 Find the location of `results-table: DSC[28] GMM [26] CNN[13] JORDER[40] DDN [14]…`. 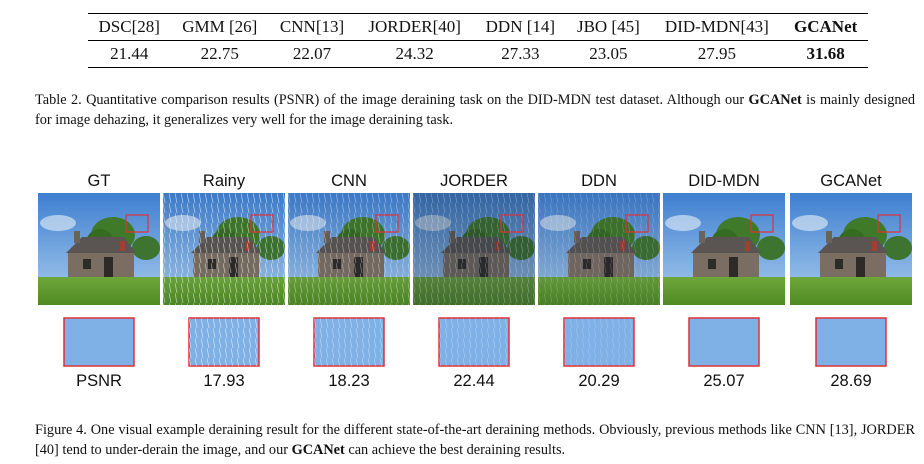

results-table: DSC[28] GMM [26] CNN[13] JORDER[40] DDN [14]… is located at coordinates (478, 40).